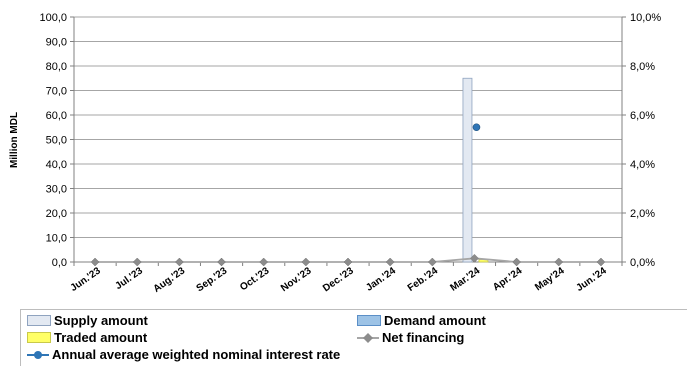 Image resolution: width=687 pixels, height=366 pixels. Describe the element at coordinates (56, 43) in the screenshot. I see `y-tick-label: 90,0` at that location.